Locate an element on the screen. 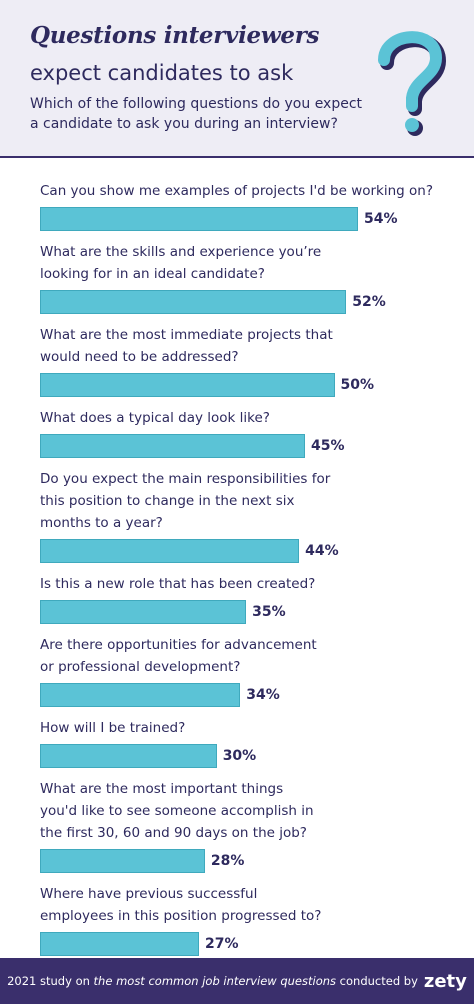 The height and width of the screenshot is (1004, 474). bar-row: 52% is located at coordinates (250, 302).